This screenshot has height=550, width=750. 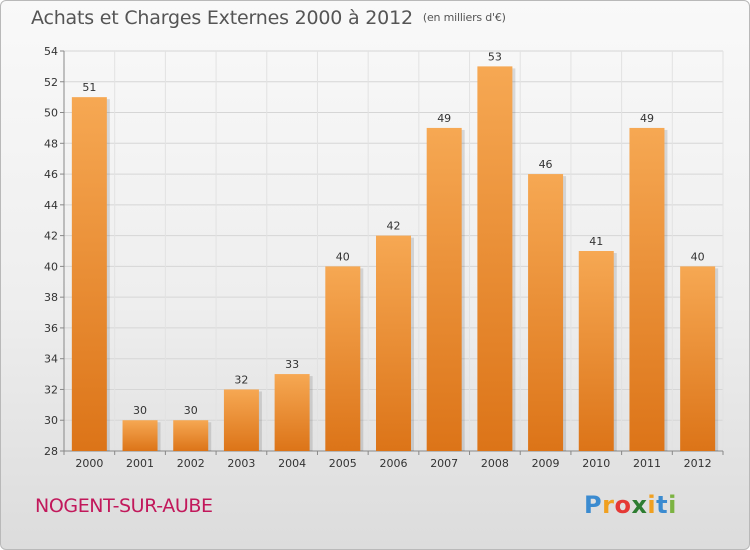 I want to click on chart-title-text: Achats et Charges Externes 2000 à 2012, so click(x=222, y=18).